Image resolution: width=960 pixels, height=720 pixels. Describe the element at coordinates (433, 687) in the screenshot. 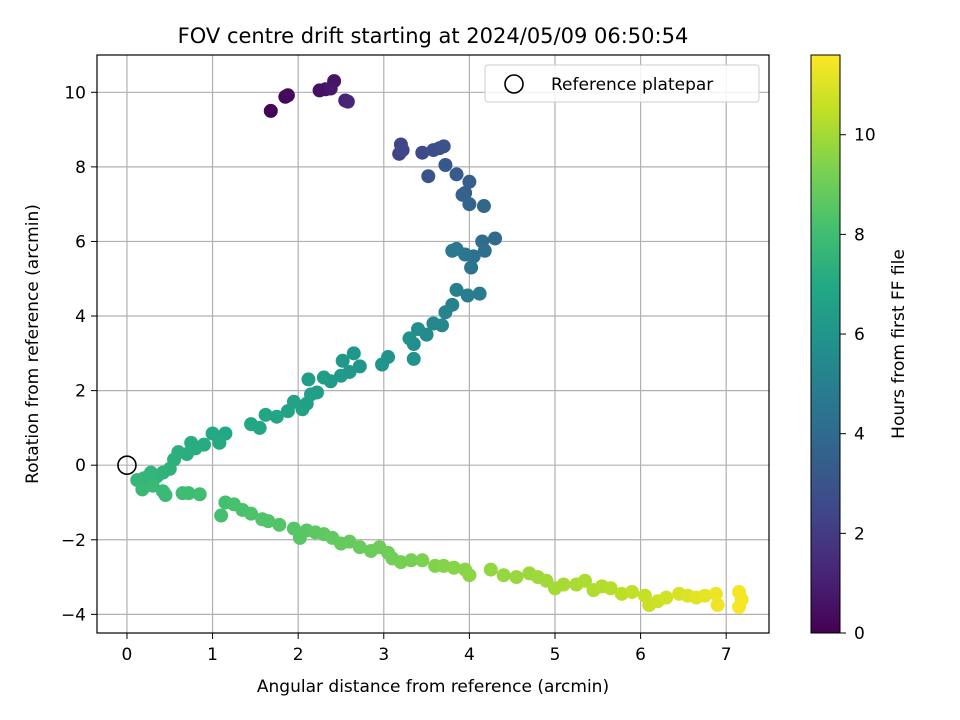

I see `x-axis-label: Angular distance from reference (arcmin)` at that location.